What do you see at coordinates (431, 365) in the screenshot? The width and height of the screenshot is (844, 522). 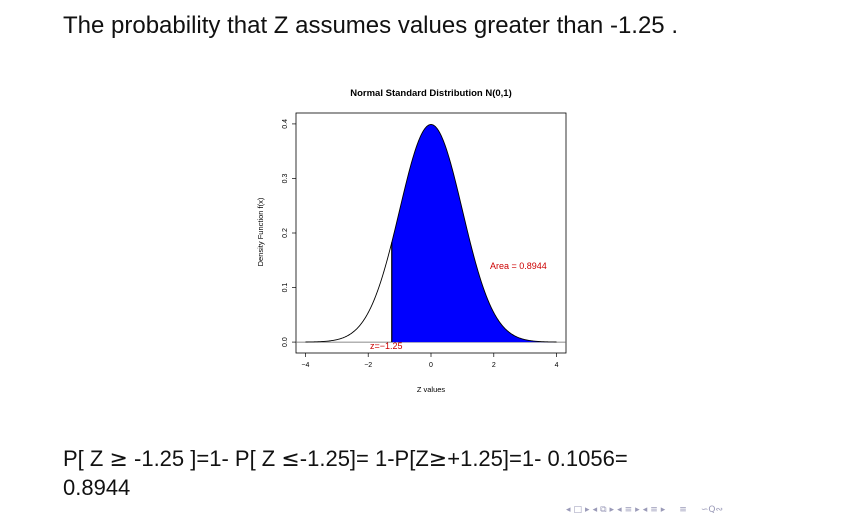 I see `x-tick-label: 0` at bounding box center [431, 365].